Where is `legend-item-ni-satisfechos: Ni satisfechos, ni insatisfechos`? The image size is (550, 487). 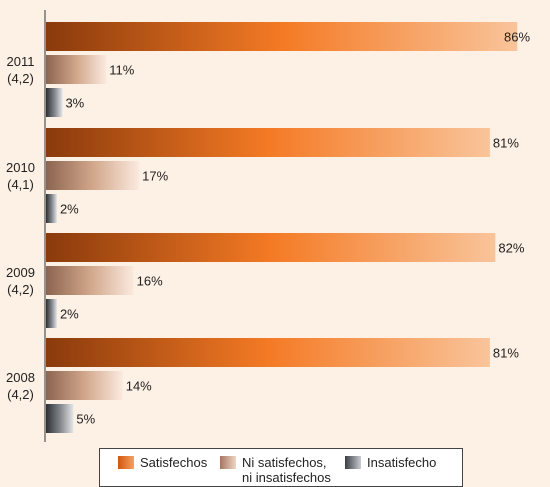
legend-item-ni-satisfechos: Ni satisfechos, ni insatisfechos is located at coordinates (275, 470).